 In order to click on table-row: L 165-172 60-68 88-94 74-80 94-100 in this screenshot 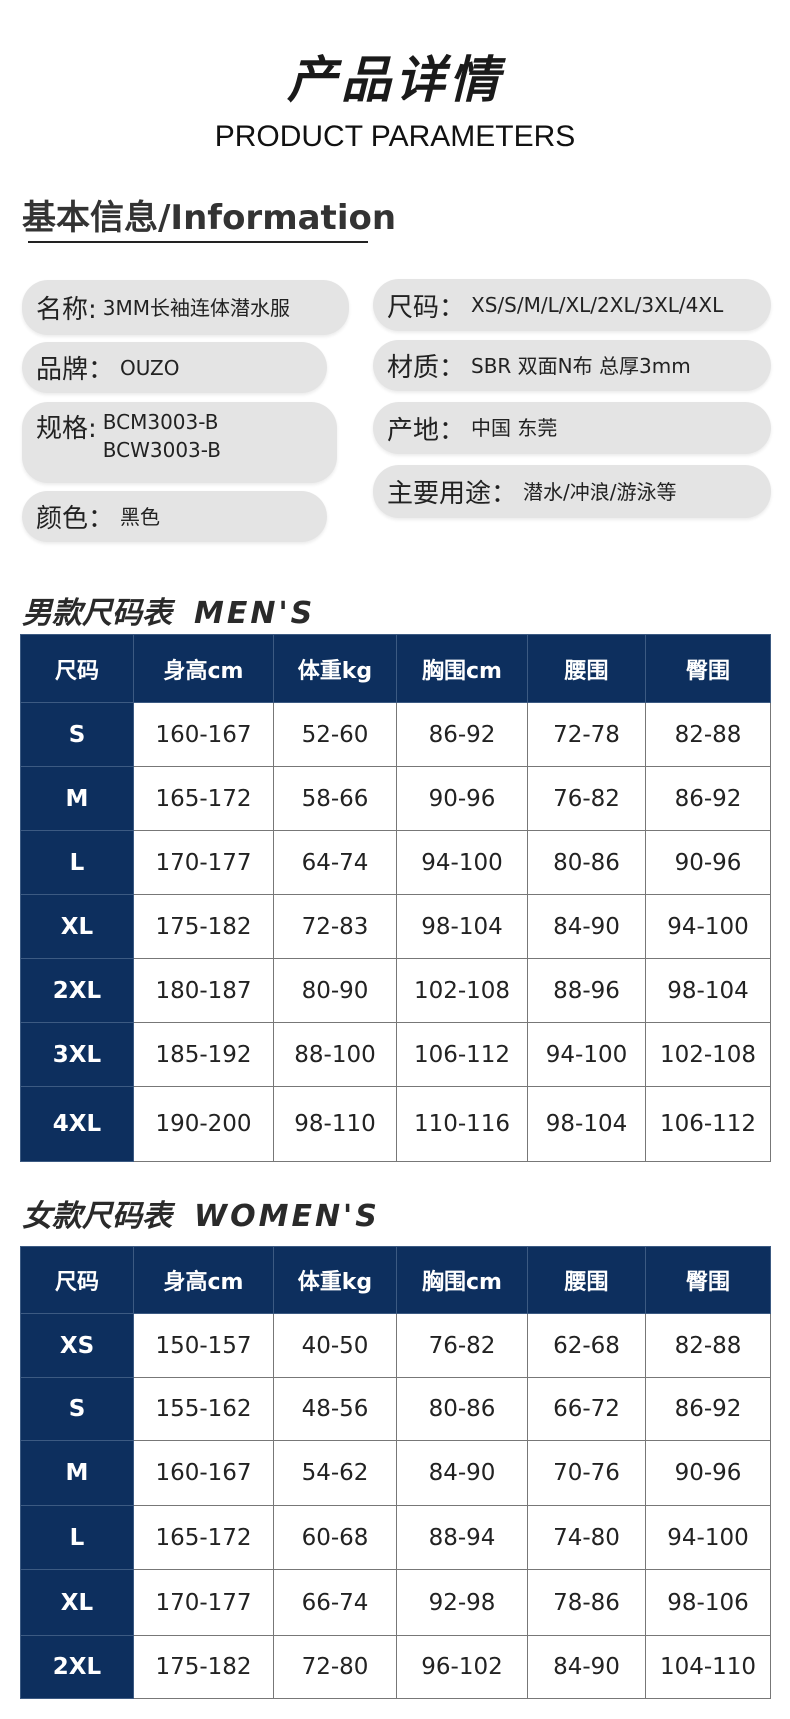, I will do `click(395, 1537)`.